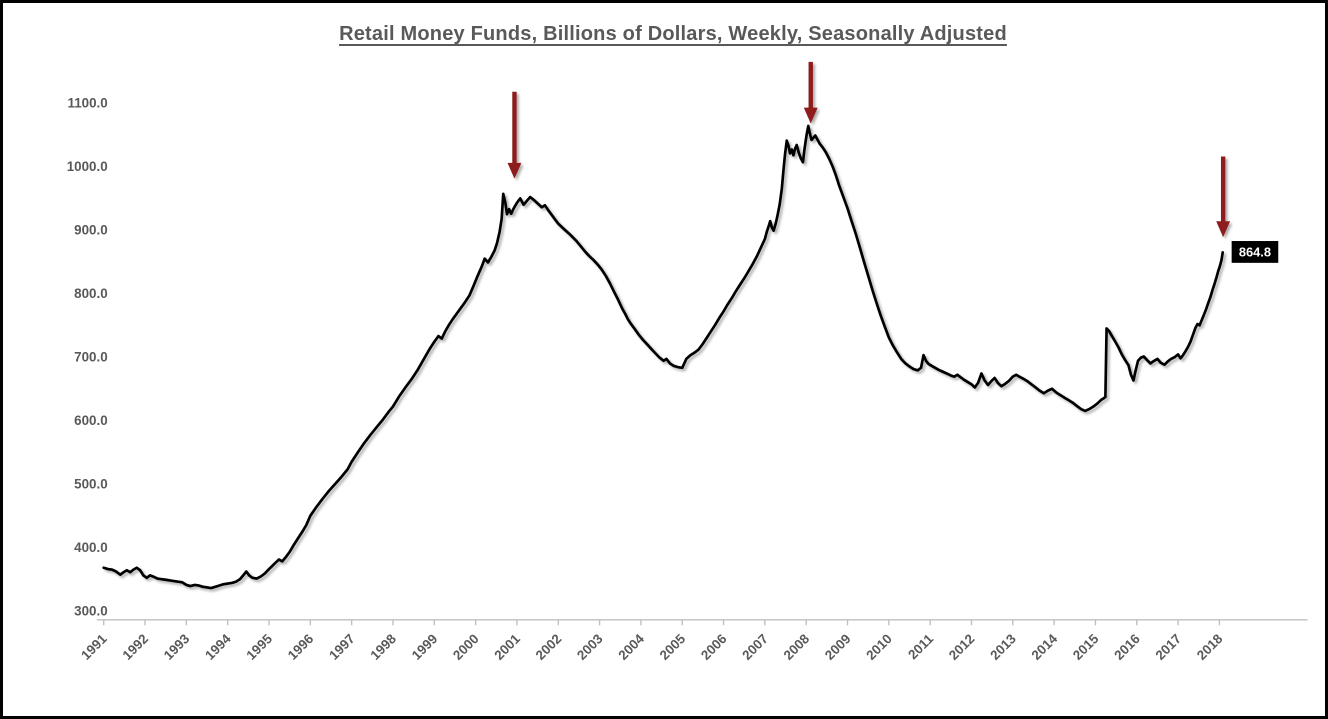 Image resolution: width=1328 pixels, height=719 pixels. What do you see at coordinates (507, 647) in the screenshot?
I see `x-tick-label: 2001` at bounding box center [507, 647].